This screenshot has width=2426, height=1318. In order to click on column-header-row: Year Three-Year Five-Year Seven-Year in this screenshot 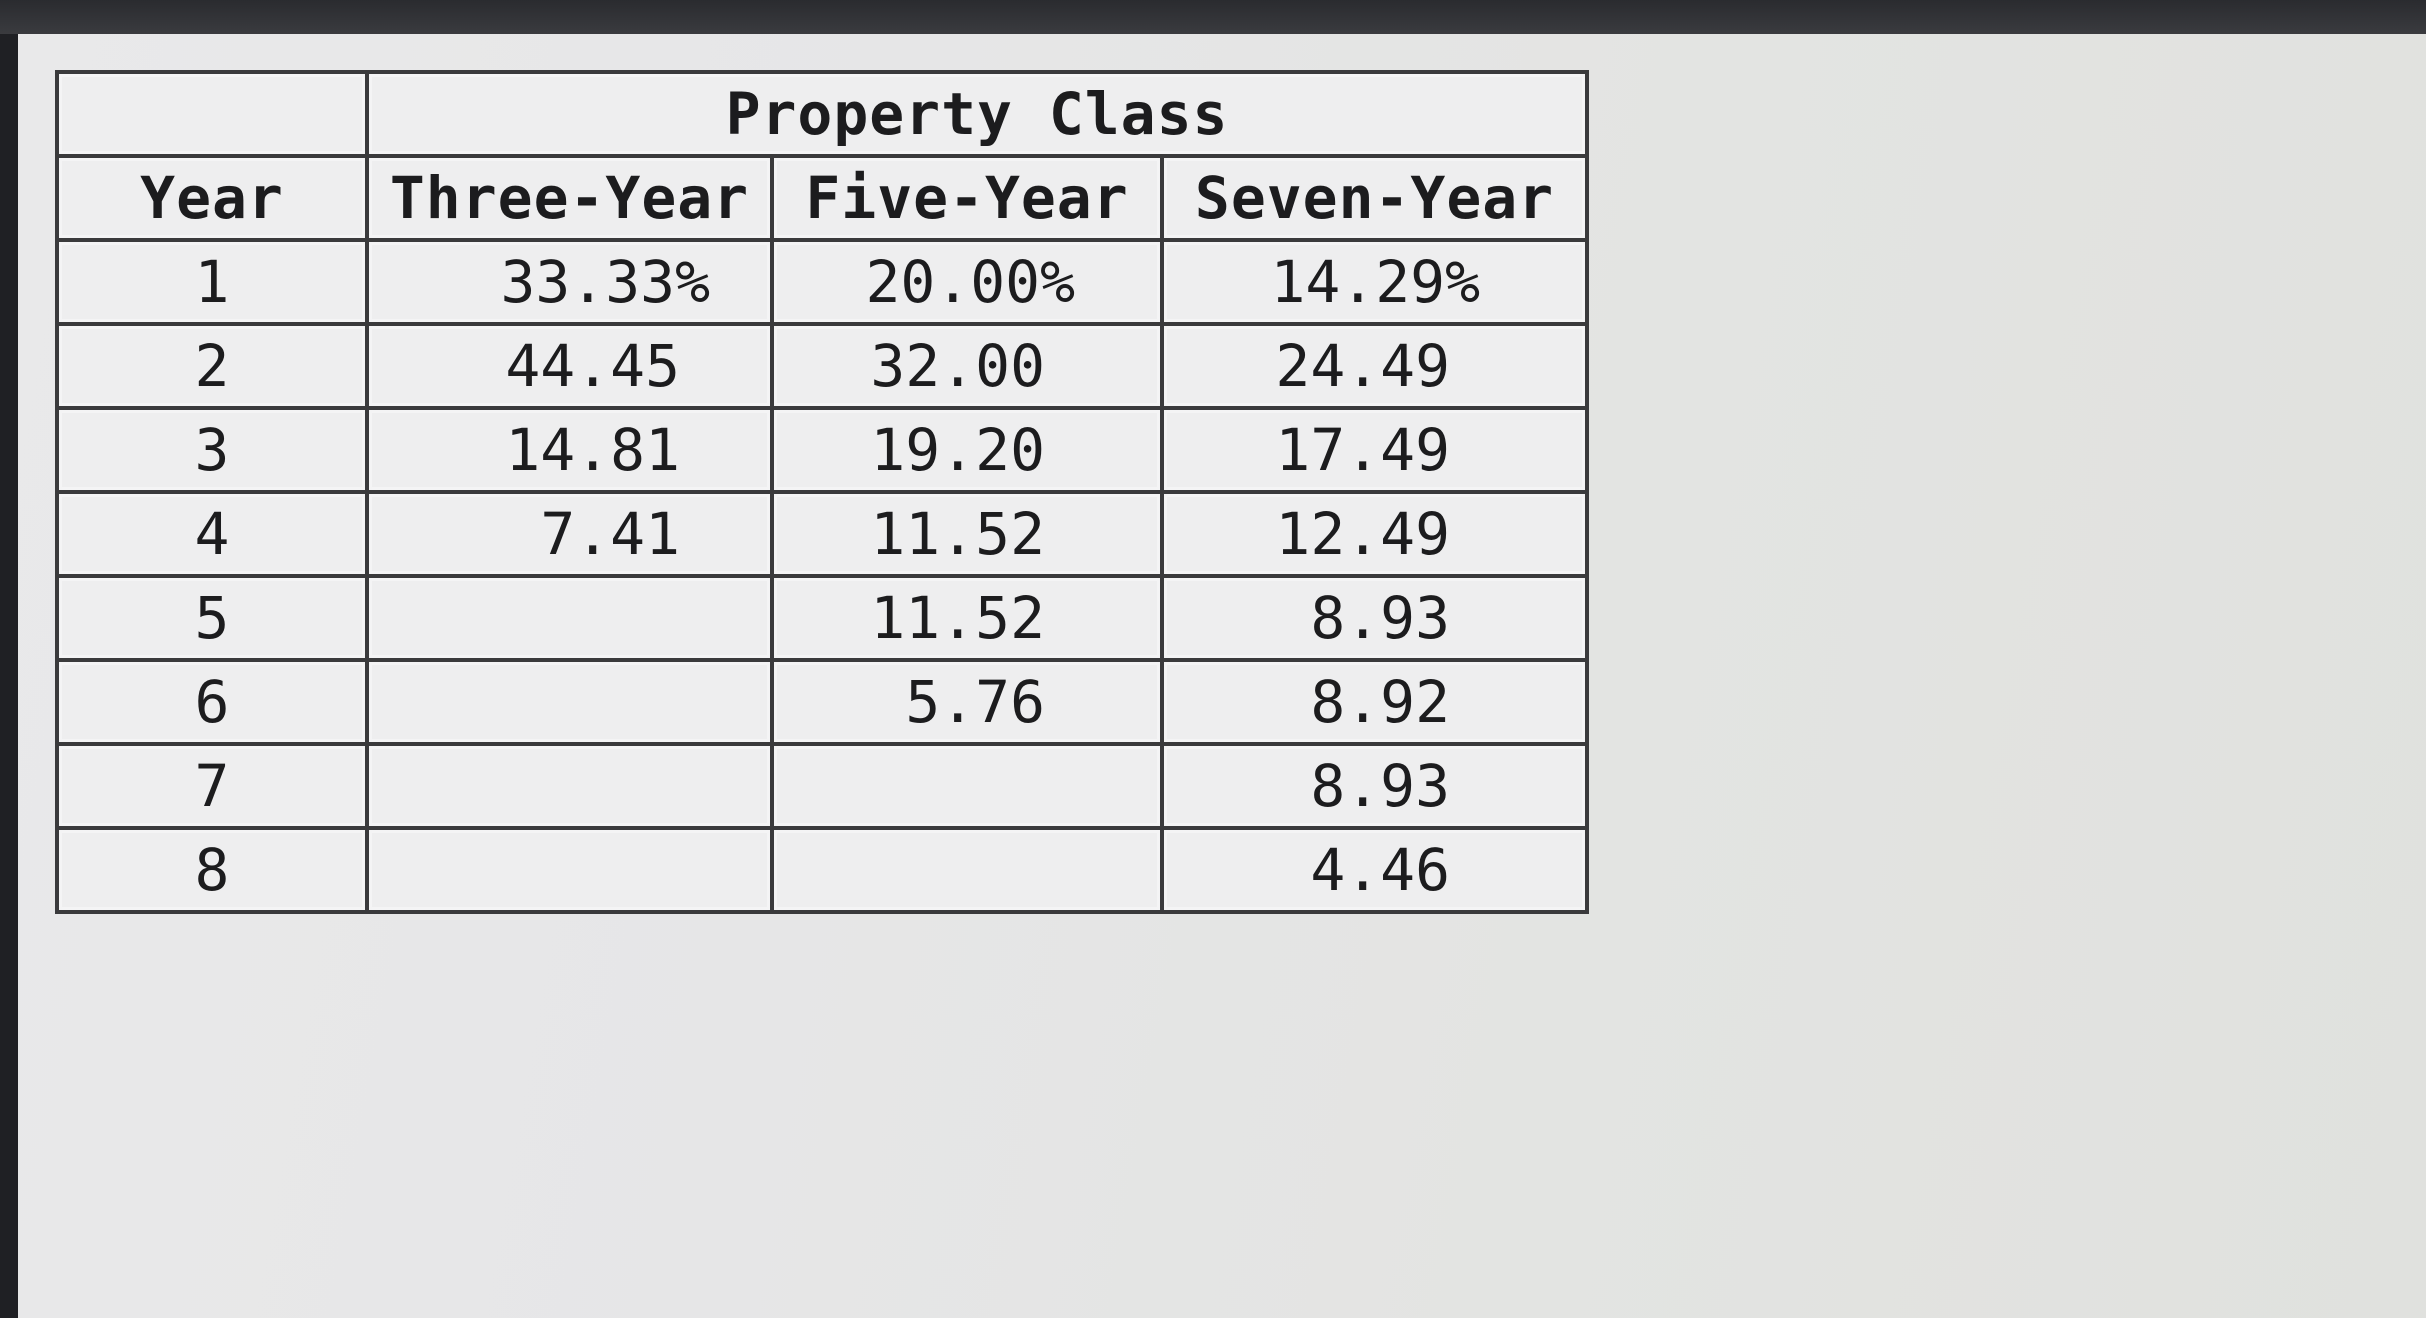, I will do `click(822, 198)`.